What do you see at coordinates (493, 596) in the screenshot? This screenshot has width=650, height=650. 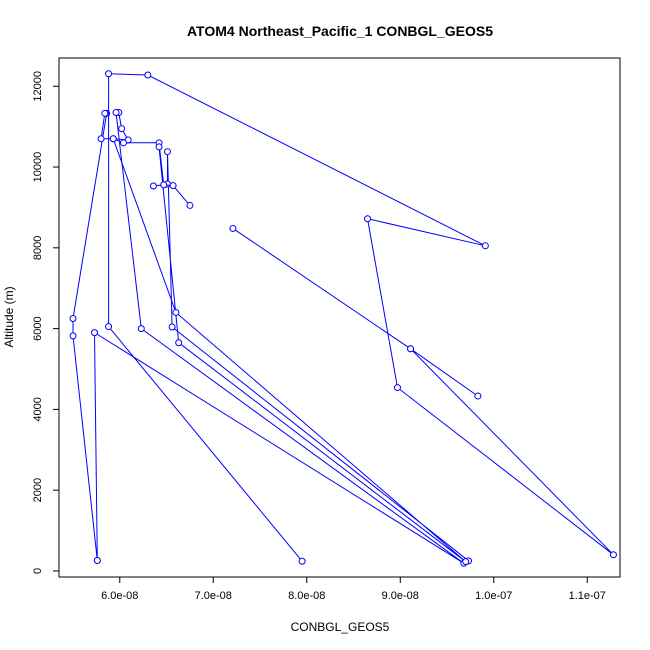 I see `x-tick-label: 1.0e-07` at bounding box center [493, 596].